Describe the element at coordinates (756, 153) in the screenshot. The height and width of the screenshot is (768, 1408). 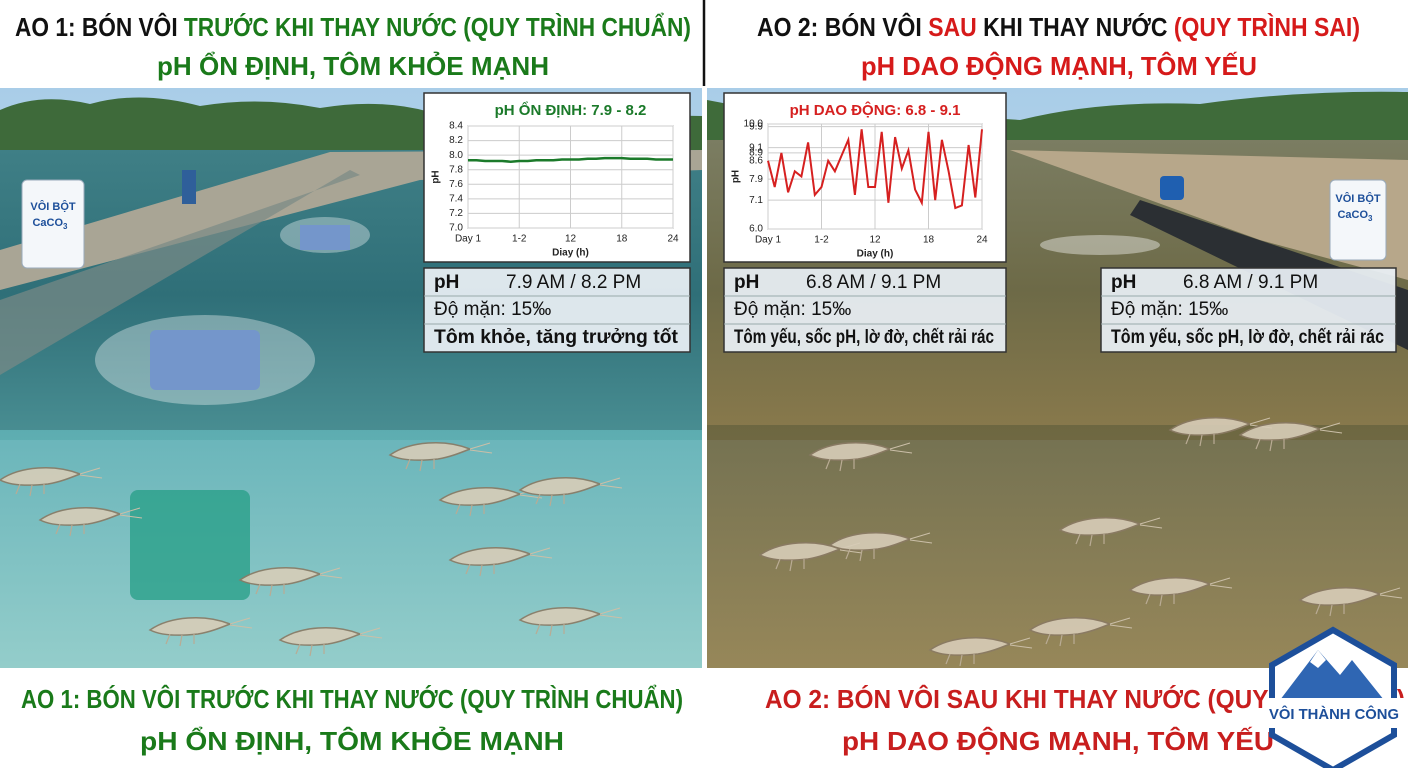
I see `y-tick-label: 8.9` at that location.